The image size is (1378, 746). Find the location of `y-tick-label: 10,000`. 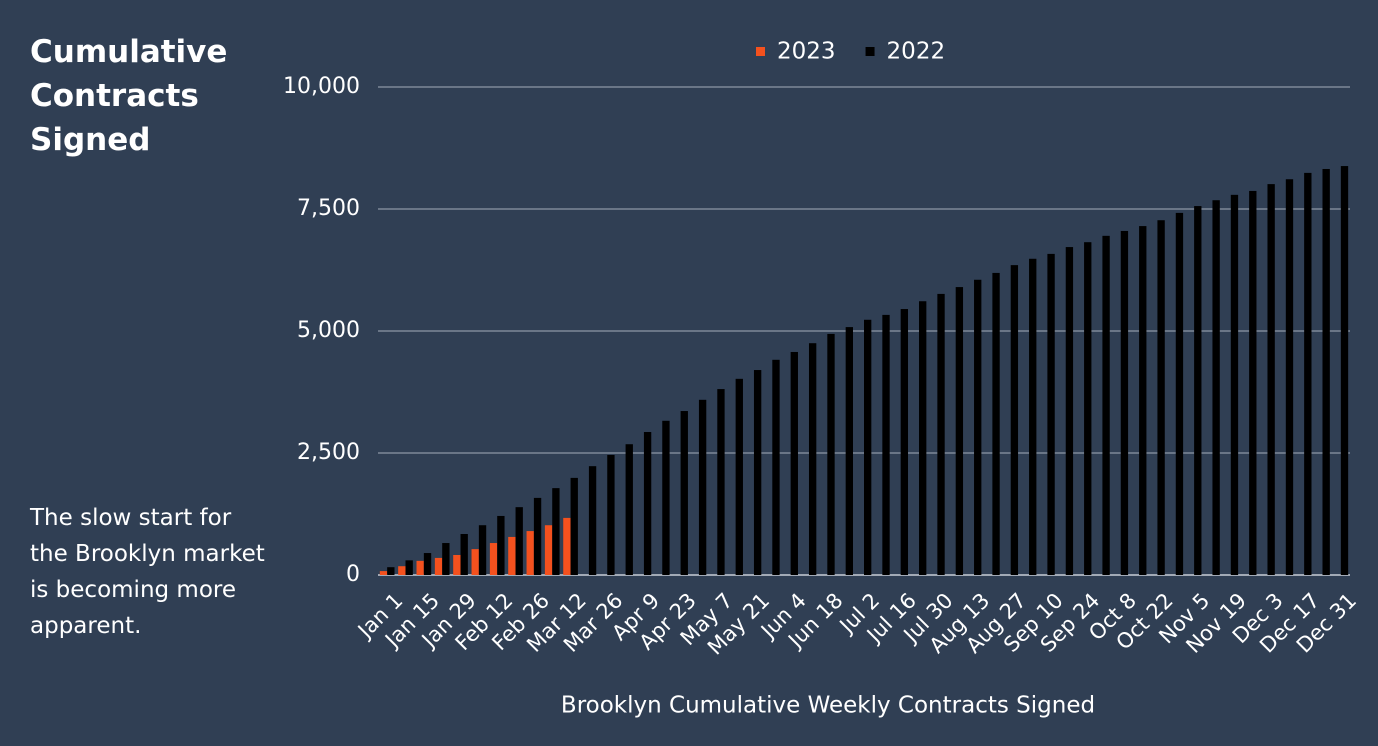

y-tick-label: 10,000 is located at coordinates (321, 86).